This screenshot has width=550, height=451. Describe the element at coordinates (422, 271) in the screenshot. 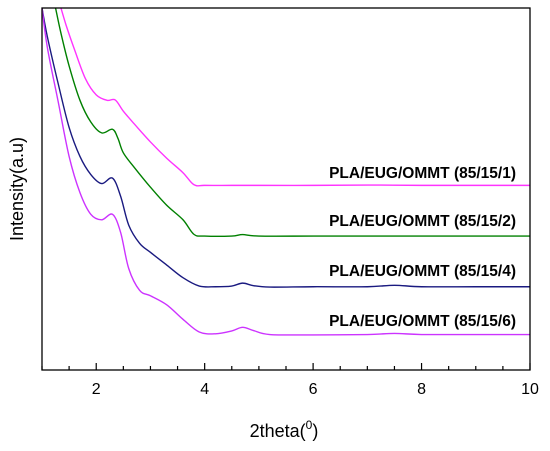

I see `series-label-3: PLA/EUG/OMMT (85/15/4)` at that location.